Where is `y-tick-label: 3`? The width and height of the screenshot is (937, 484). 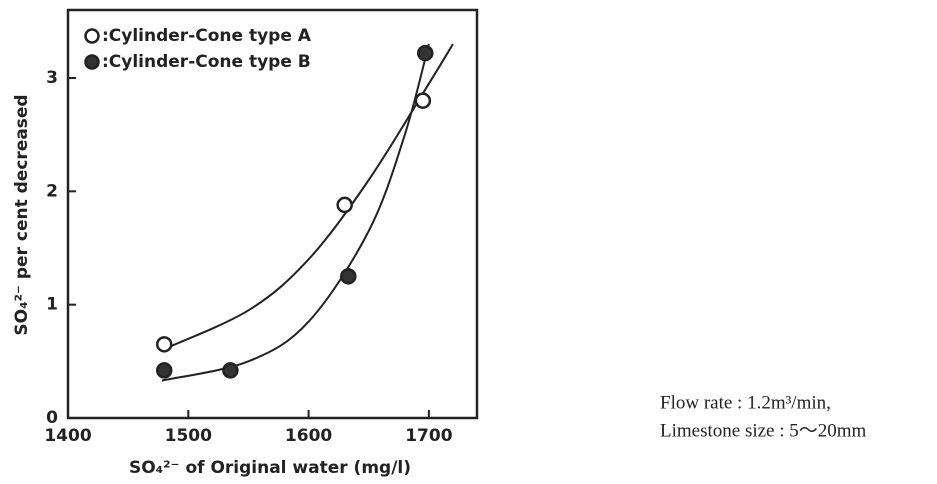 y-tick-label: 3 is located at coordinates (52, 78).